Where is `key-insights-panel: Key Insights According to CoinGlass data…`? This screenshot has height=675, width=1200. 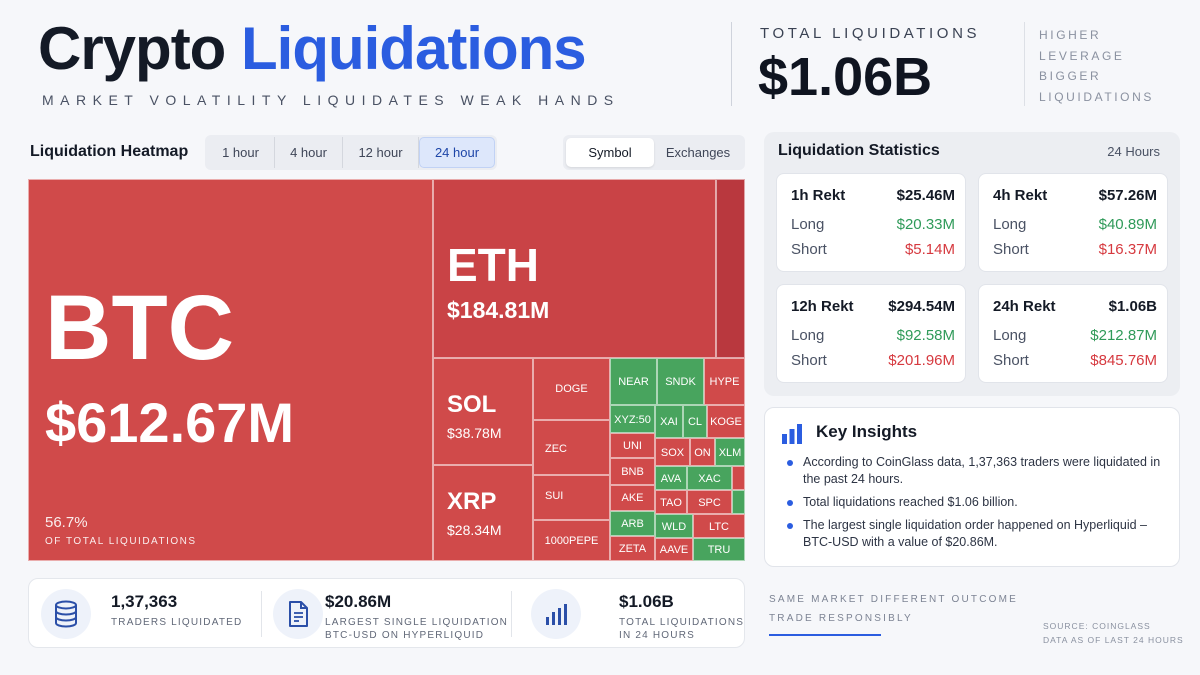 key-insights-panel: Key Insights According to CoinGlass data… is located at coordinates (972, 487).